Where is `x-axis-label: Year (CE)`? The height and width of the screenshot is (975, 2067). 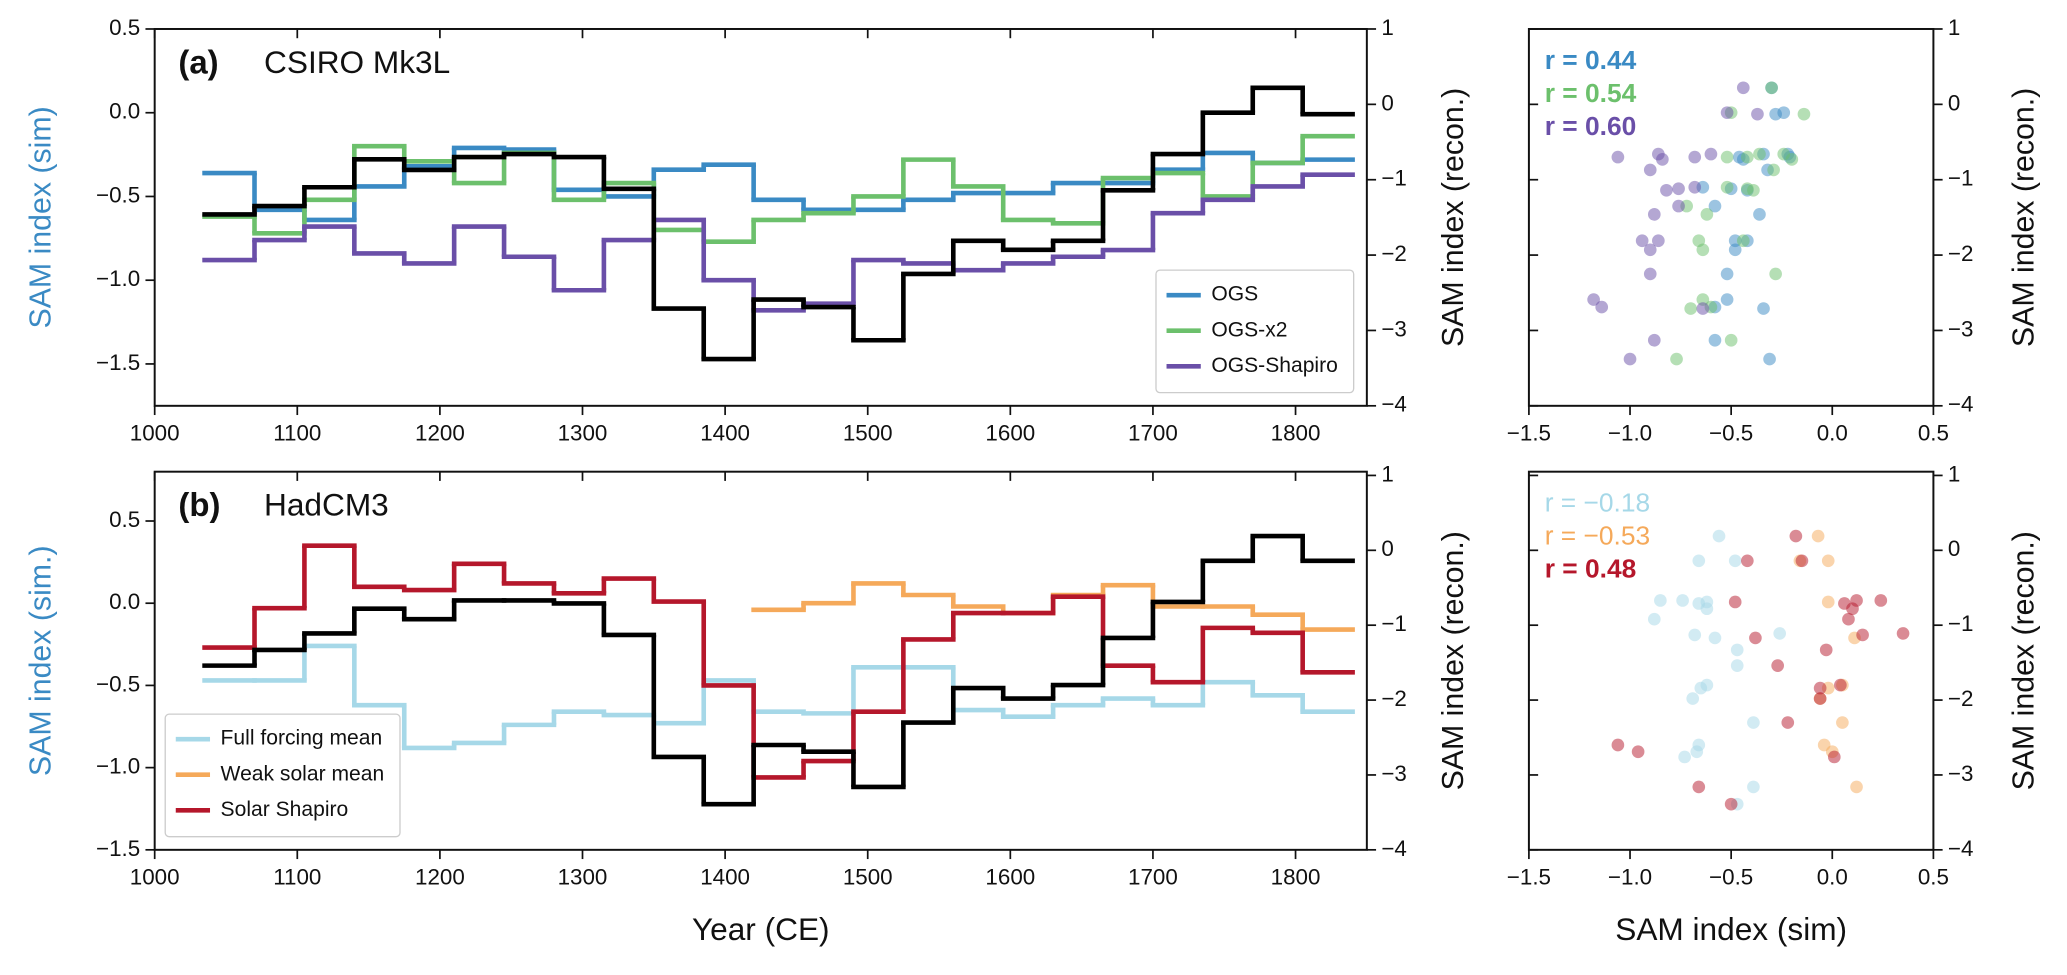 x-axis-label: Year (CE) is located at coordinates (761, 929).